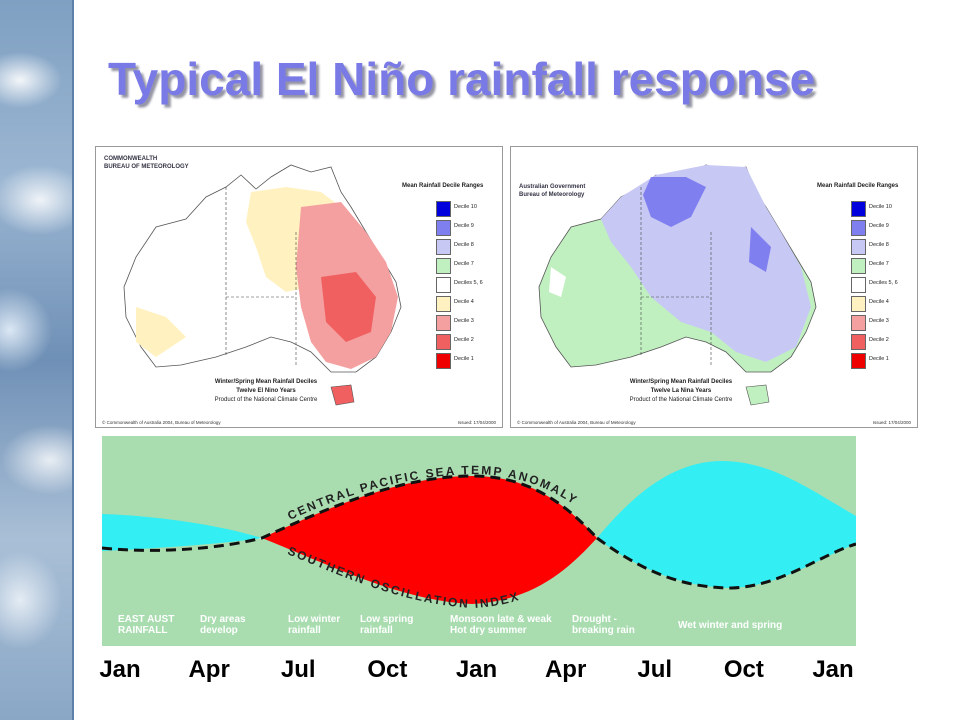 Image resolution: width=960 pixels, height=720 pixels. What do you see at coordinates (314, 625) in the screenshot?
I see `event-low-winter-rainfall: Low winter rainfall` at bounding box center [314, 625].